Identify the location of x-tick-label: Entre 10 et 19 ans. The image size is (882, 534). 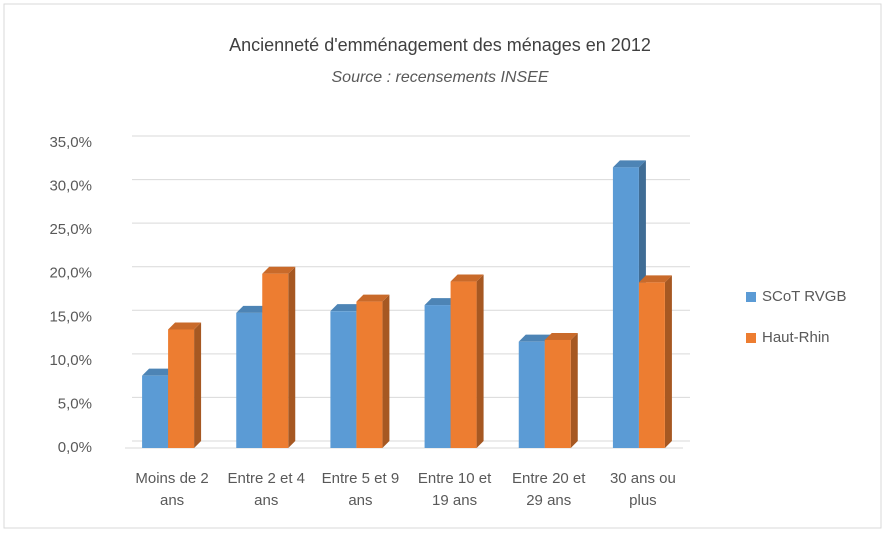
(454, 489).